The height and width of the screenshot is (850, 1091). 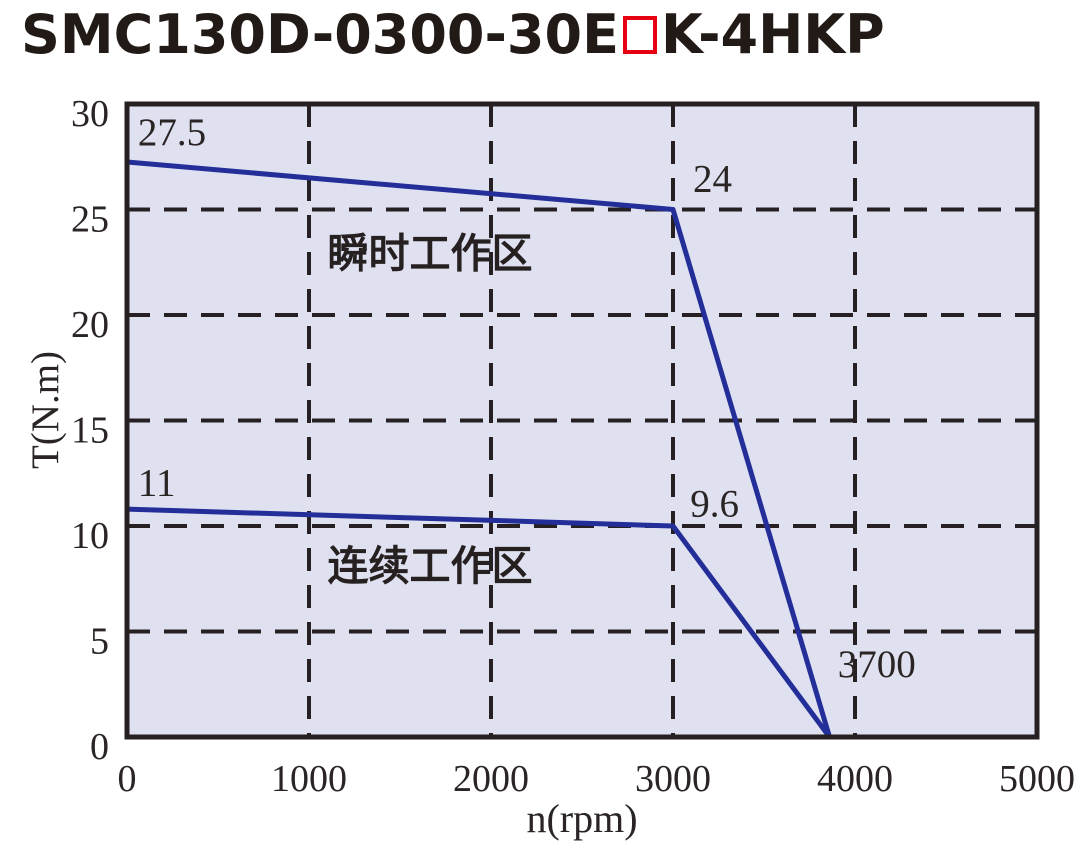 I want to click on y-tick-label: 5, so click(x=99, y=642).